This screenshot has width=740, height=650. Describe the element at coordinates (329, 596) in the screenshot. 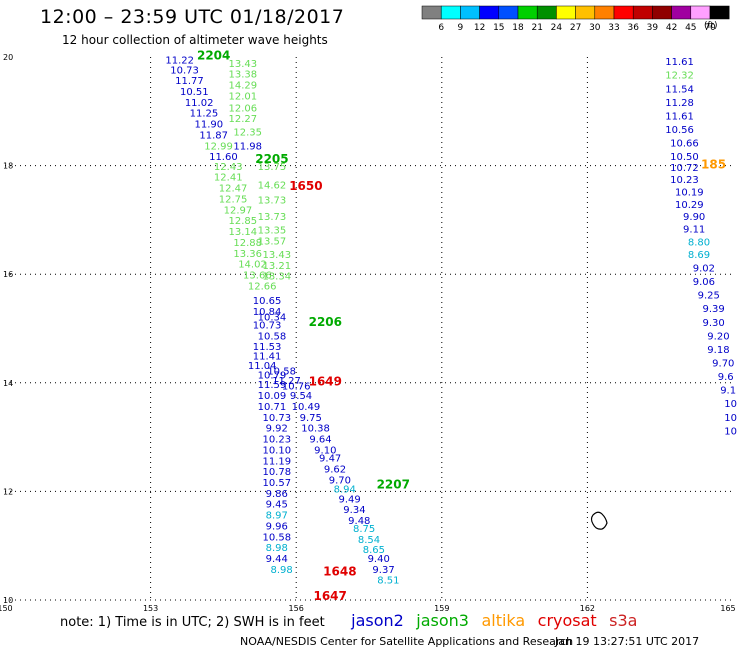

I see `pass-time-label: 1647` at that location.